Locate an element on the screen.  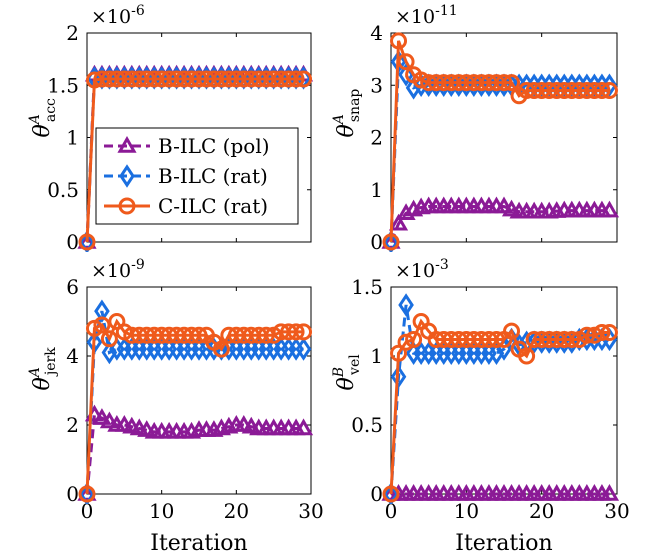
exponent-label: ×10⁻³ is located at coordinates (422, 269).